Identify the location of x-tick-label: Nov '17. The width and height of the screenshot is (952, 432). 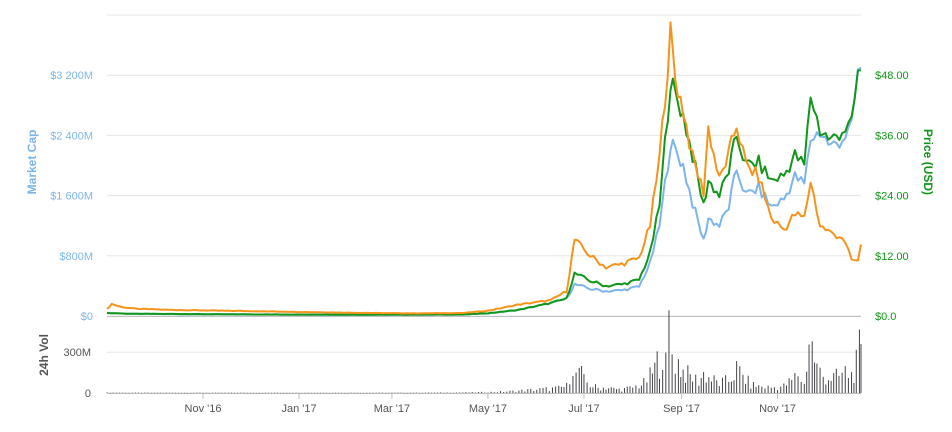
(777, 409).